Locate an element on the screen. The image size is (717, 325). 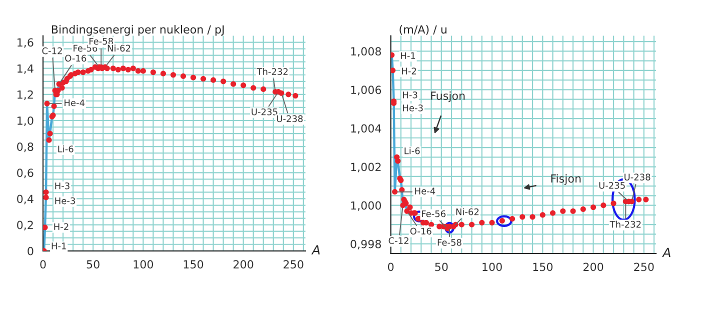
y-tick-label: 0,2 is located at coordinates (25, 225).